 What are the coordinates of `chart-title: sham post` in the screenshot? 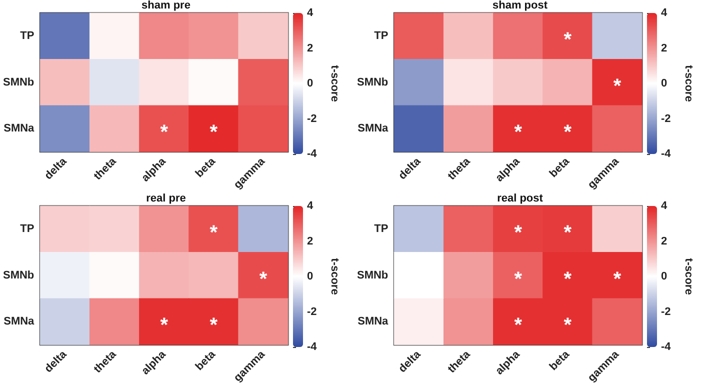 It's located at (520, 6).